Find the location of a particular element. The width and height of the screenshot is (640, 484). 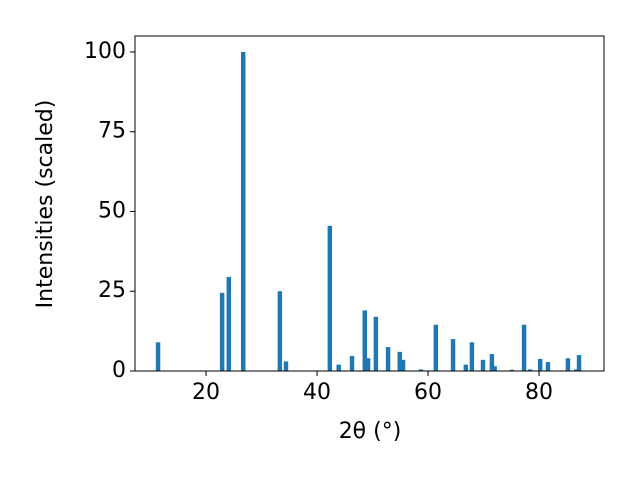

y-axis-label: Intensities (scaled) is located at coordinates (45, 204).